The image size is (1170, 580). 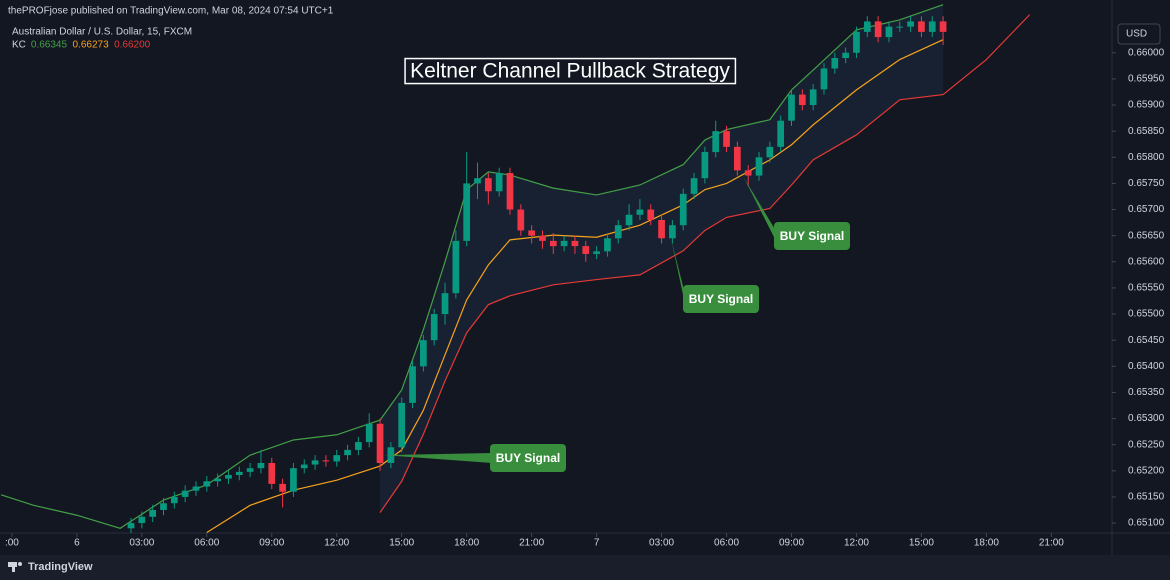 I want to click on y-tick-label: 0.65500, so click(x=1146, y=314).